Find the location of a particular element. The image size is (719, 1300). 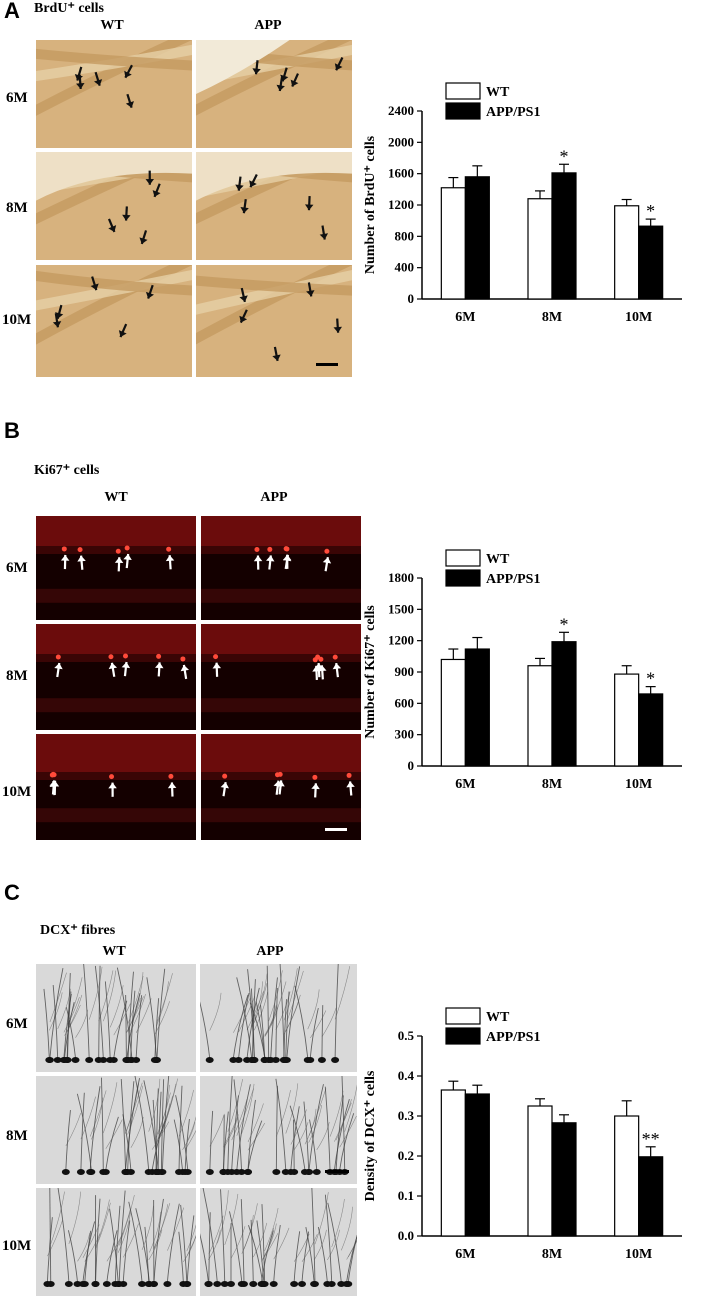

panel-letter-a: A is located at coordinates (12, 11).